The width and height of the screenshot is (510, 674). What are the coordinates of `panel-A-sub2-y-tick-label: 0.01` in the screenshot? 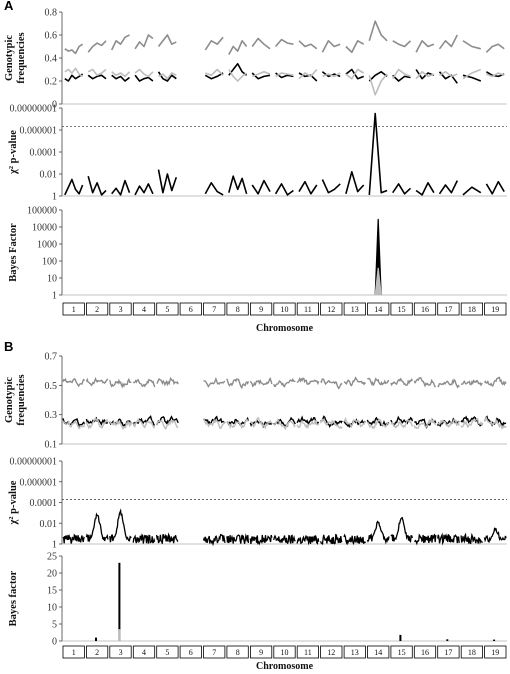 It's located at (49, 175).